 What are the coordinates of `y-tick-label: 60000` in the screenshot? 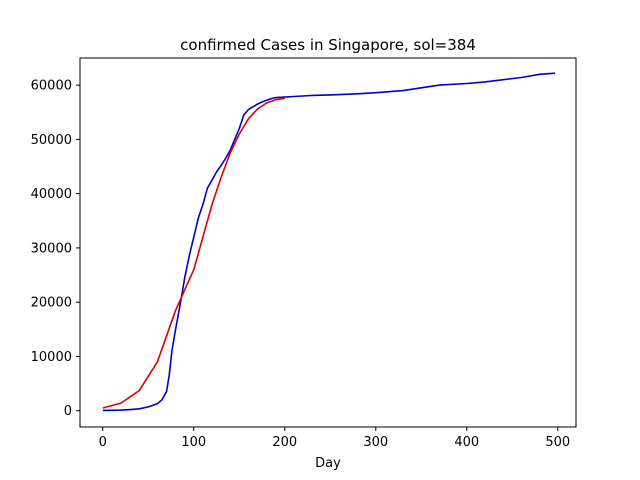 It's located at (51, 86).